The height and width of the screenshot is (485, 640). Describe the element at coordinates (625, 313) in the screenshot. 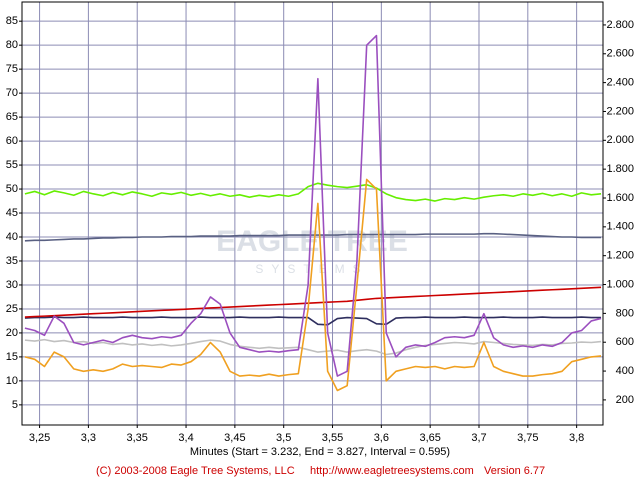

I see `y2-tick-label: 800` at that location.